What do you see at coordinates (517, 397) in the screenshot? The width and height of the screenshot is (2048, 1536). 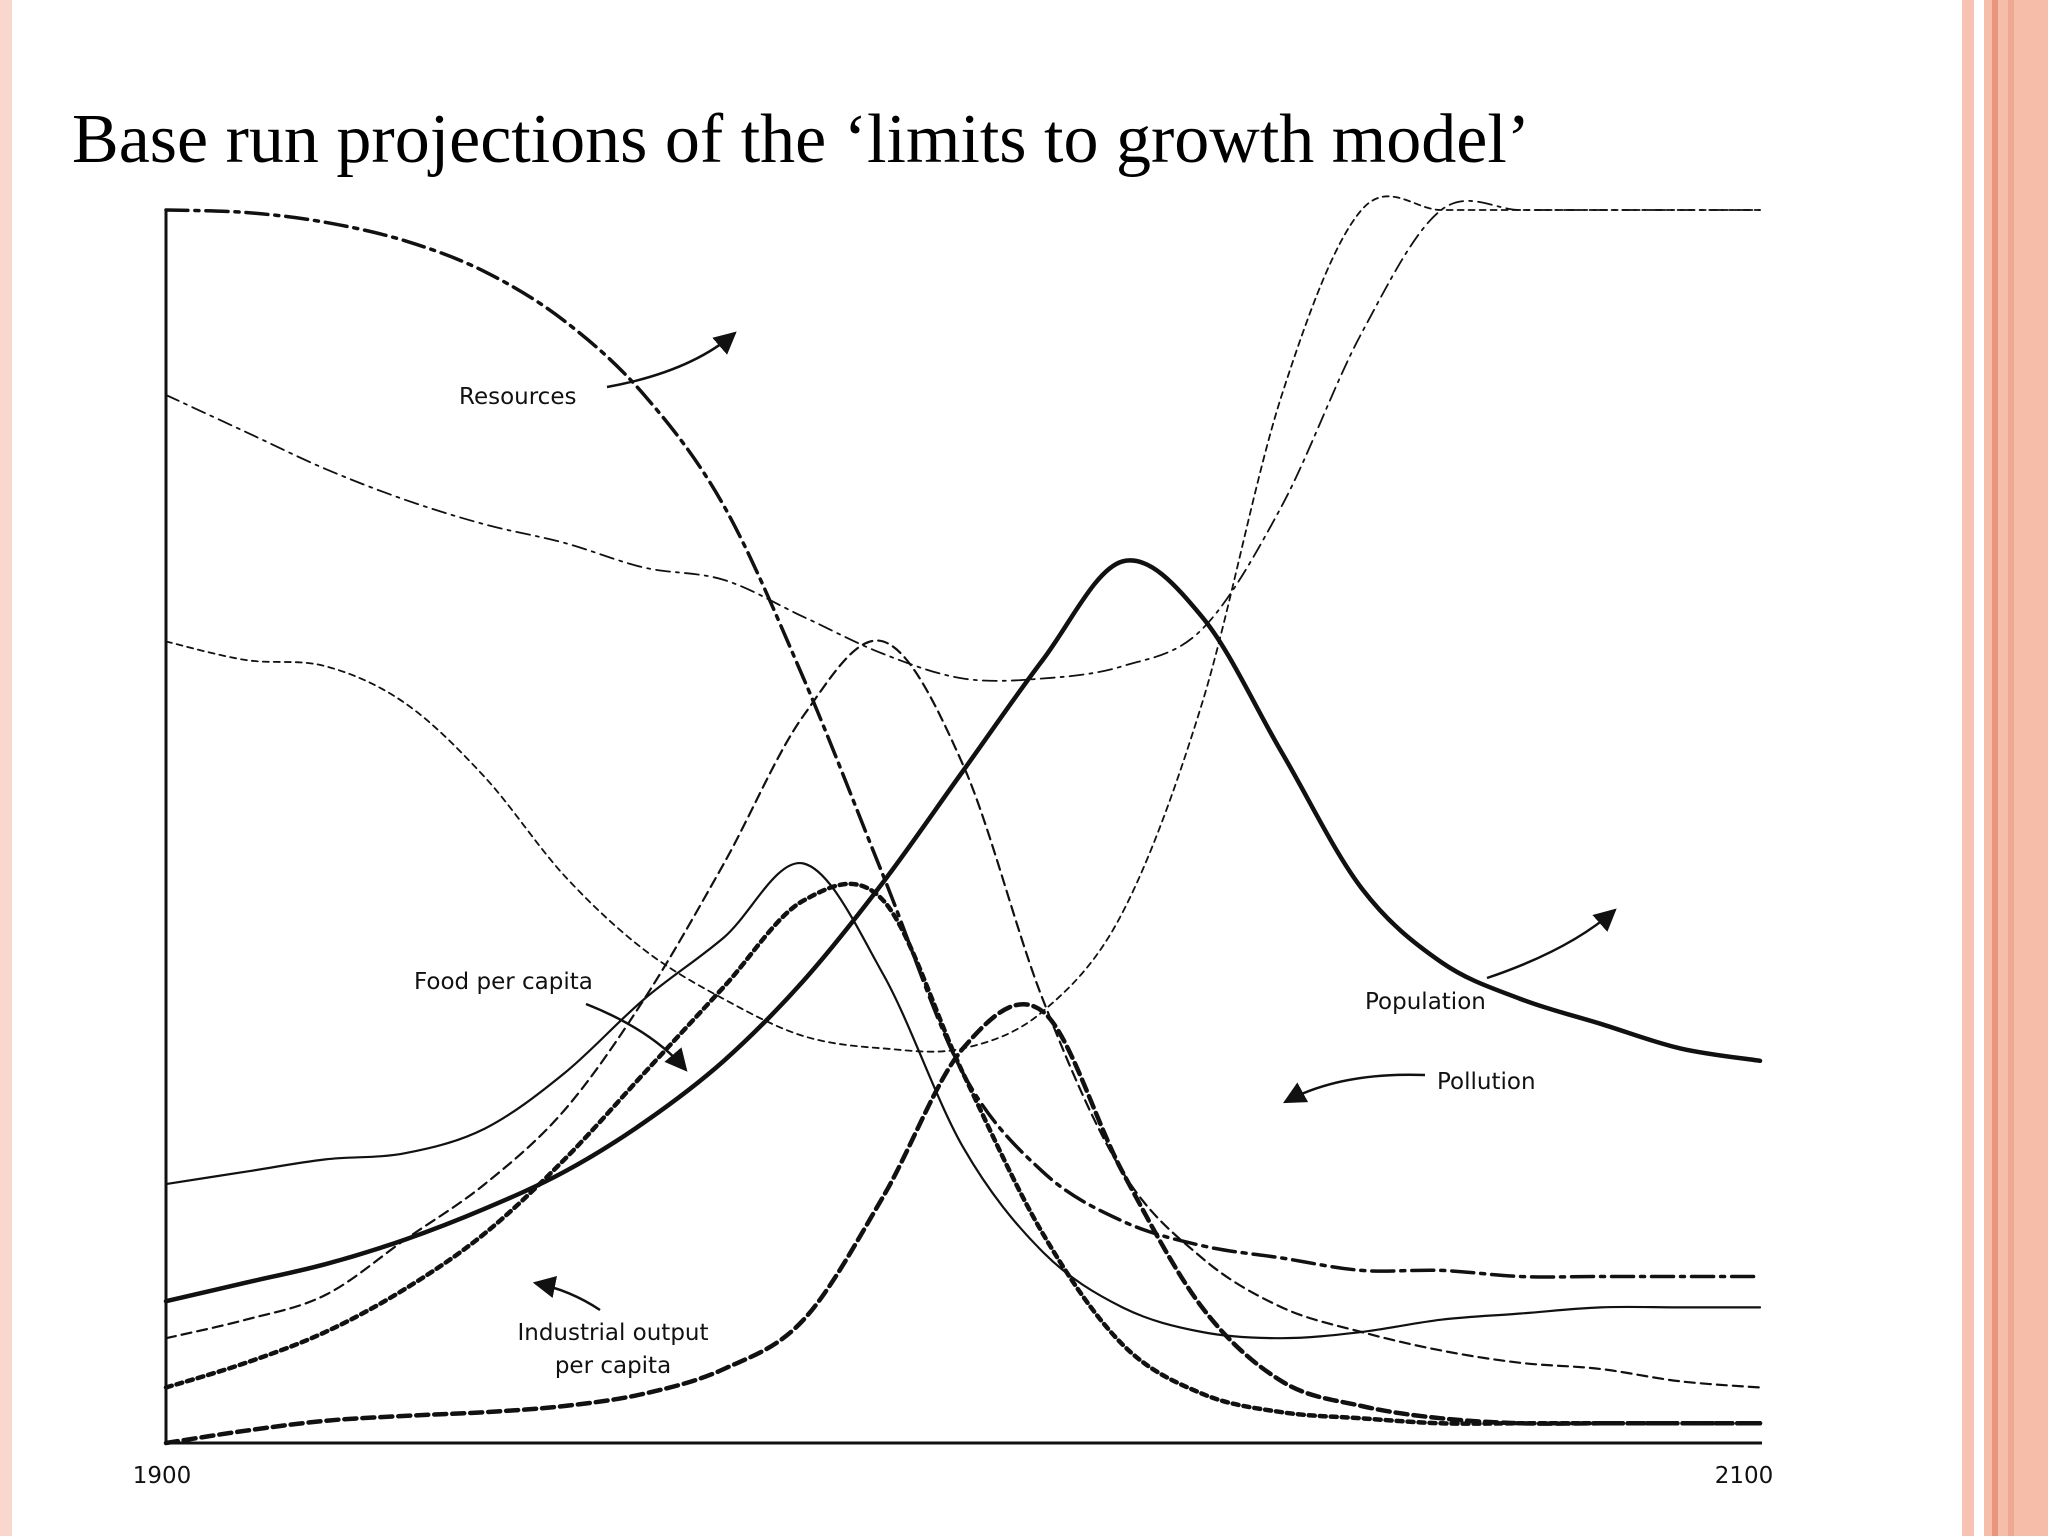 I see `series-label-resources: Resources` at bounding box center [517, 397].